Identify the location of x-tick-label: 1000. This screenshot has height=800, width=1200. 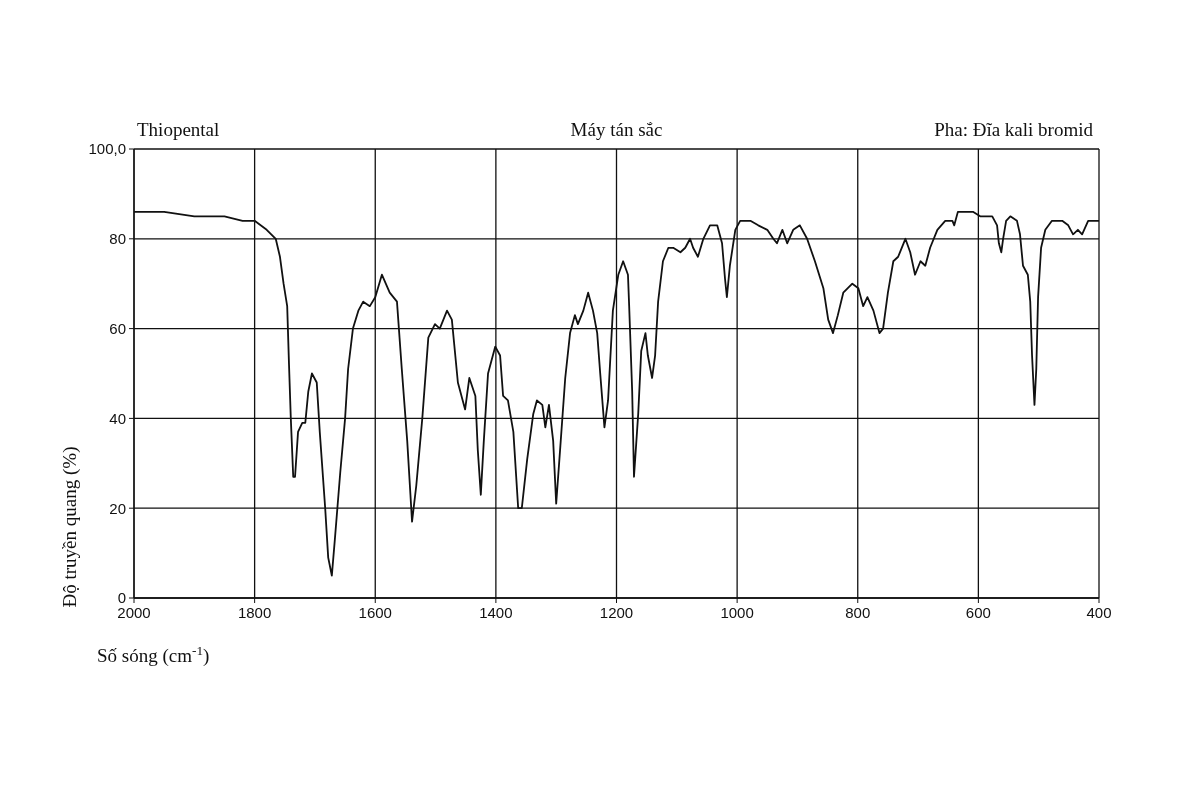
(737, 612).